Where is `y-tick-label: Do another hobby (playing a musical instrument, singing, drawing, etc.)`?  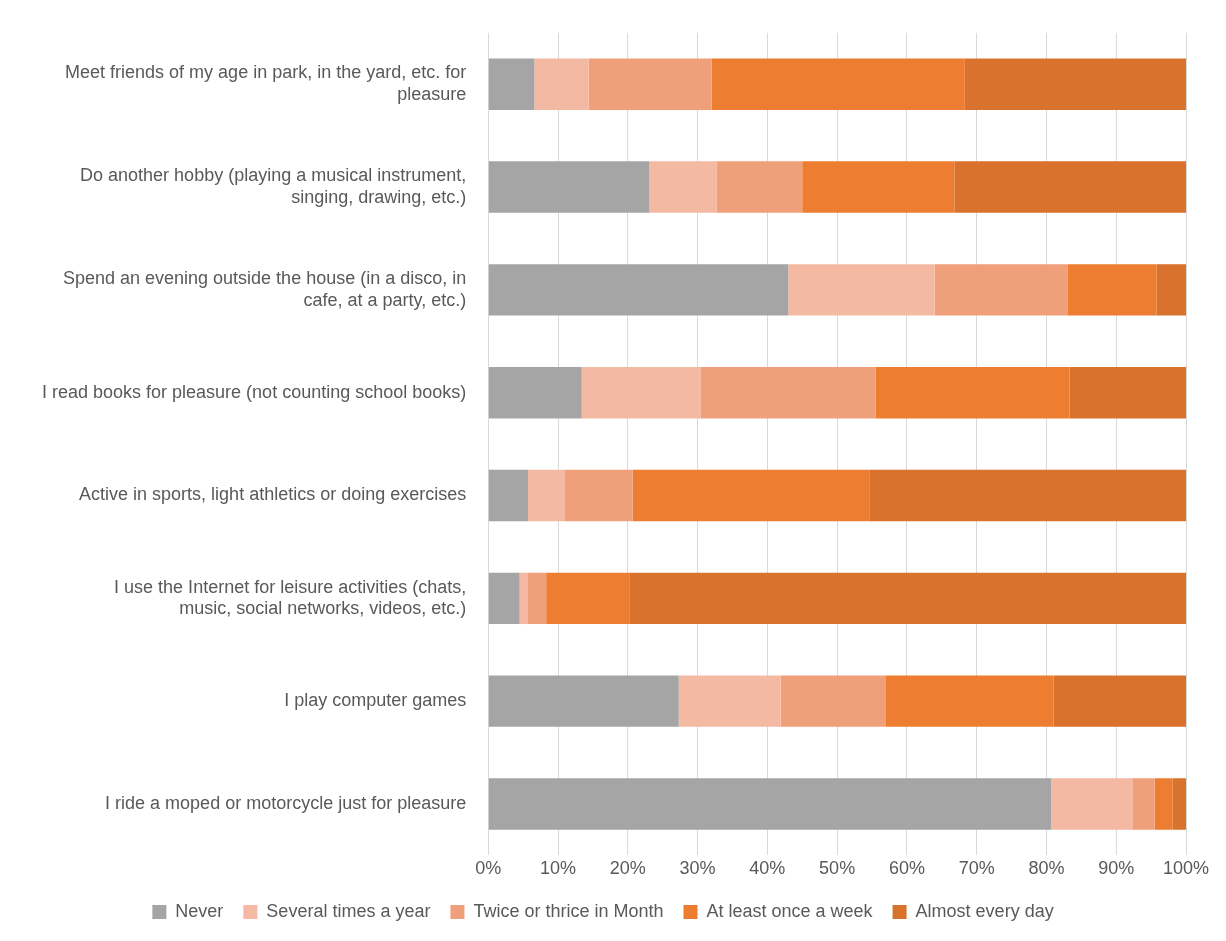
y-tick-label: Do another hobby (playing a musical instrument, singing, drawing, etc.) is located at coordinates (273, 186).